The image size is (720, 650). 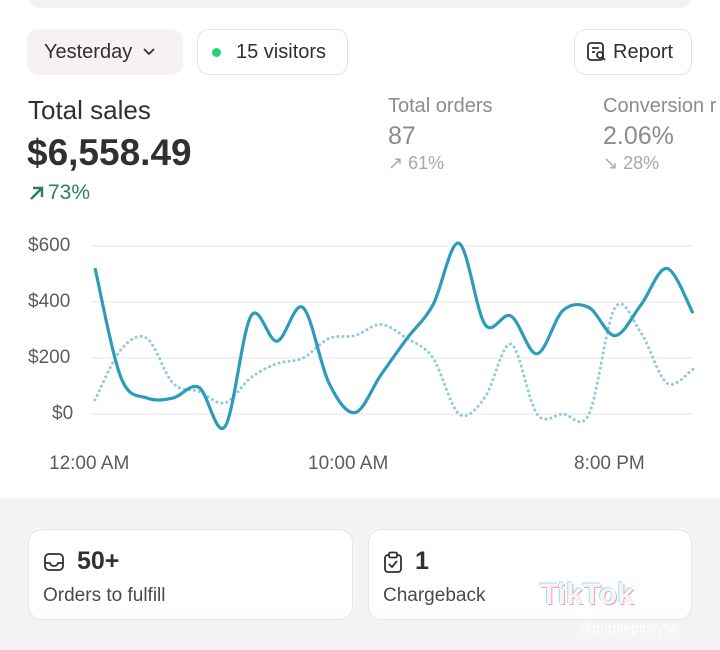 I want to click on x-tick-label: 8:00 PM, so click(x=609, y=463).